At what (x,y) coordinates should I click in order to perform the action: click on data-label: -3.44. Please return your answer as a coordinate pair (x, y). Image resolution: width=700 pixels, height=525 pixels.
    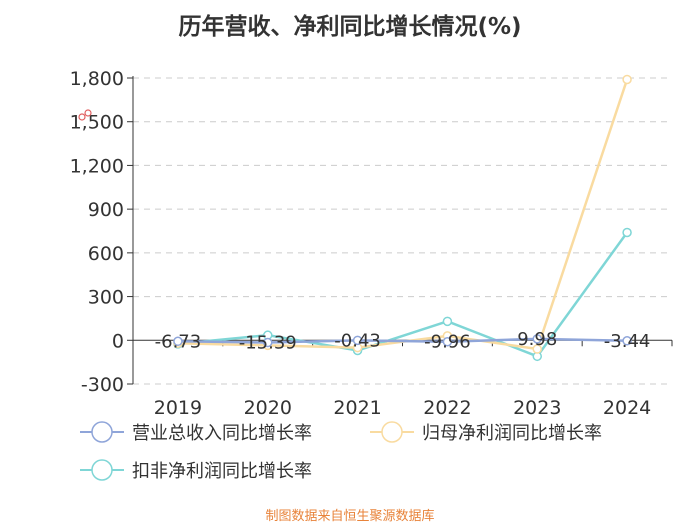
    Looking at the image, I should click on (627, 341).